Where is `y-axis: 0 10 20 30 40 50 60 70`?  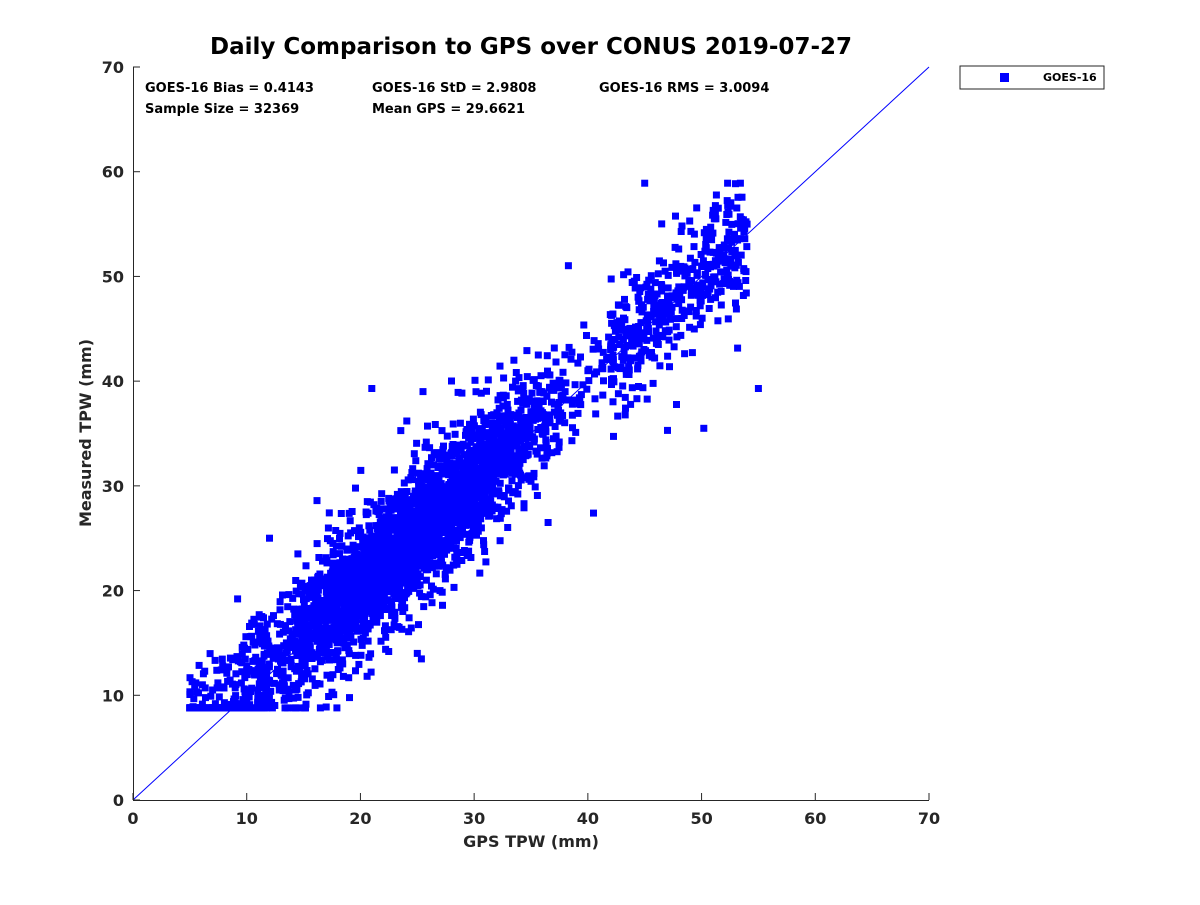 y-axis: 0 10 20 30 40 50 60 70 is located at coordinates (121, 434).